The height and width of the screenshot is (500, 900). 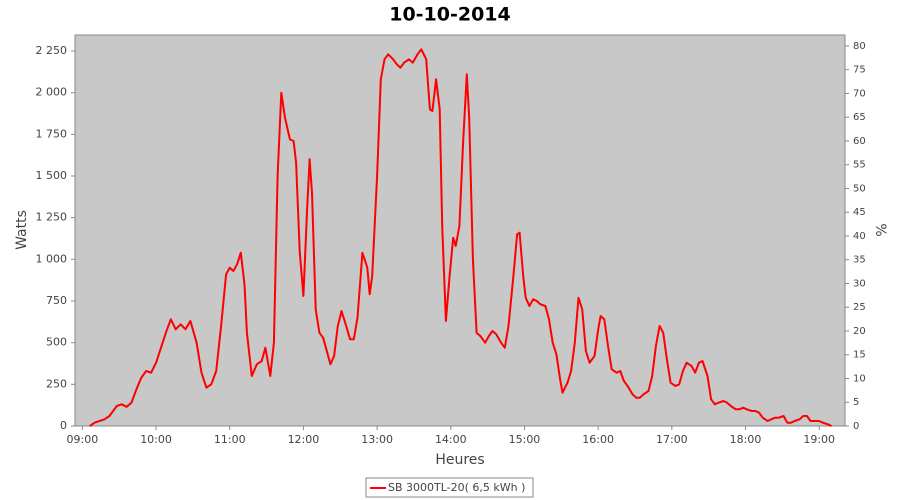 What do you see at coordinates (859, 165) in the screenshot?
I see `y2-tick-label: 55` at bounding box center [859, 165].